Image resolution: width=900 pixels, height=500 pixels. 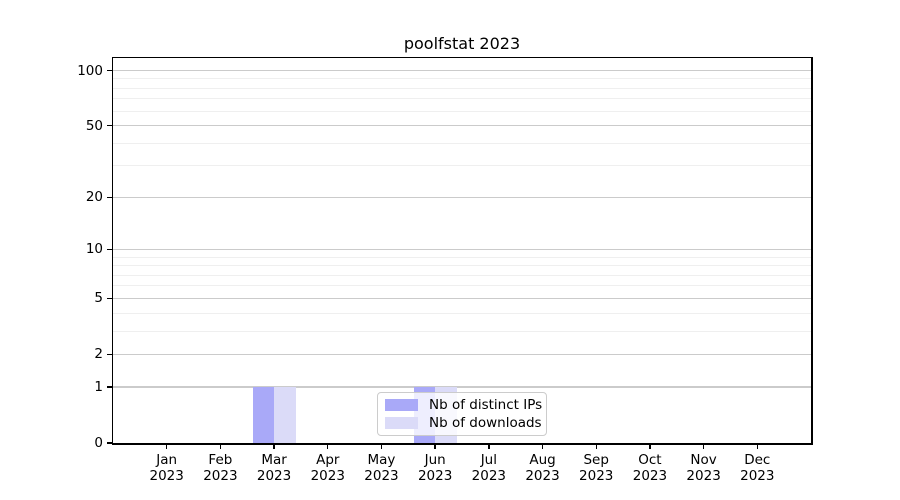 What do you see at coordinates (596, 460) in the screenshot?
I see `x-tick-label-line: Sep` at bounding box center [596, 460].